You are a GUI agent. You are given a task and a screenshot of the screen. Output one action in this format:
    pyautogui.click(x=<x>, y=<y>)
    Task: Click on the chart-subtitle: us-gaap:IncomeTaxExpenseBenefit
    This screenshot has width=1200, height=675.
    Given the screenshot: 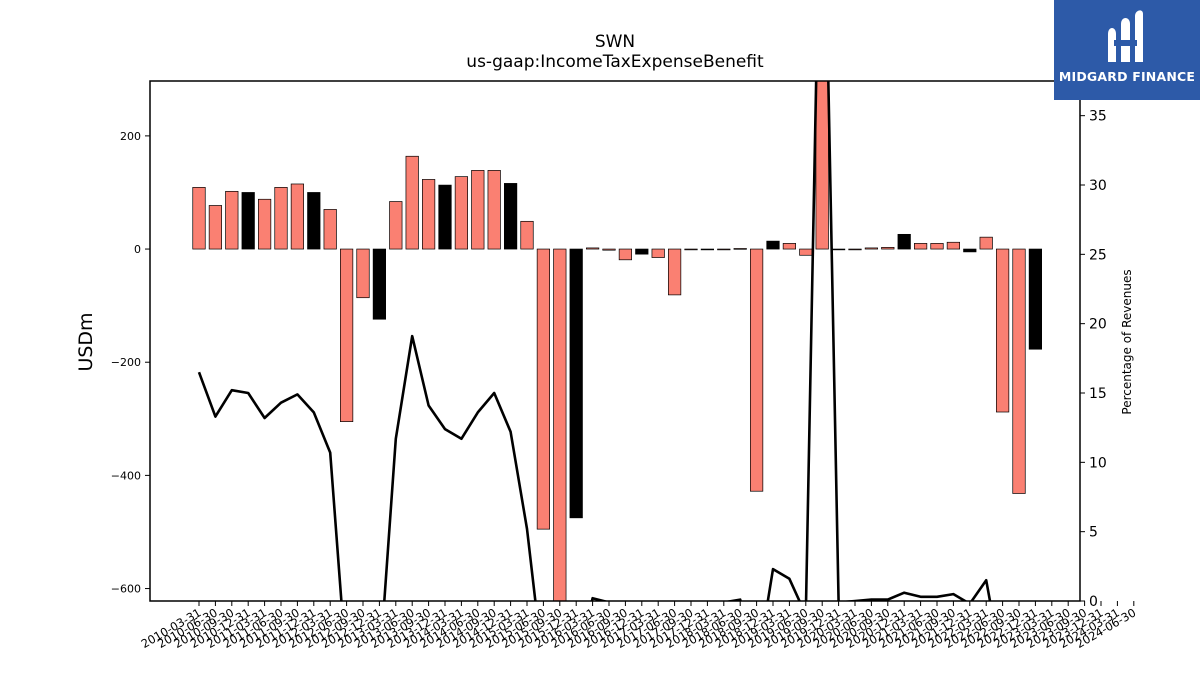 What is the action you would take?
    pyautogui.click(x=615, y=62)
    